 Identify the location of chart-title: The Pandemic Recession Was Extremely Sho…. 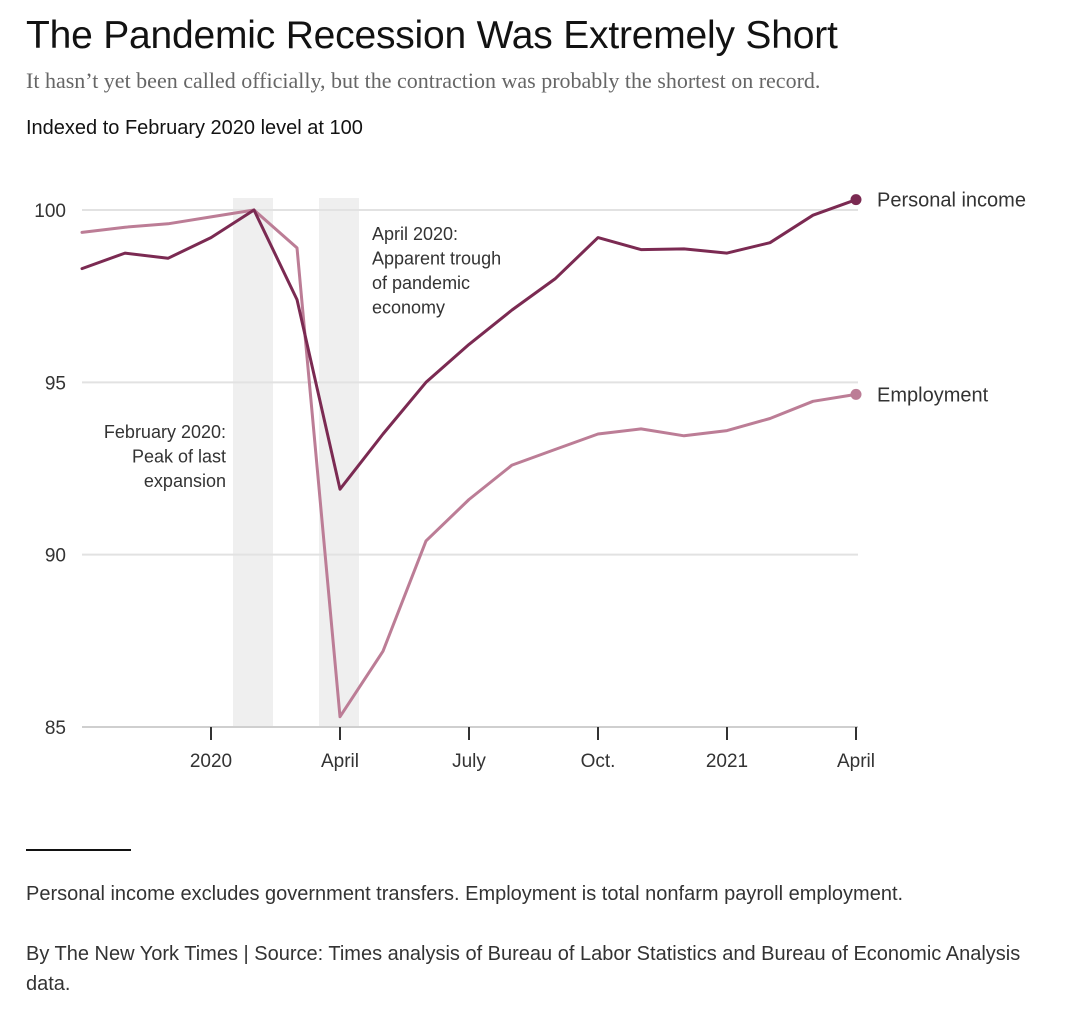
(432, 35).